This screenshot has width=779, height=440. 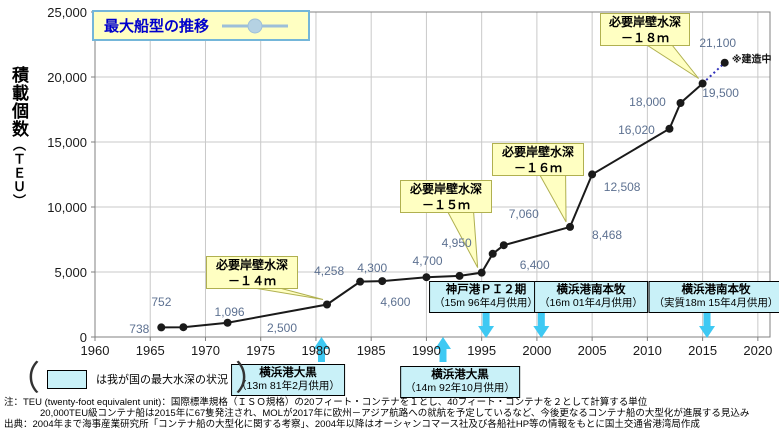 I want to click on port-depth-detail: （13m 81年2月供用）, so click(x=288, y=386).